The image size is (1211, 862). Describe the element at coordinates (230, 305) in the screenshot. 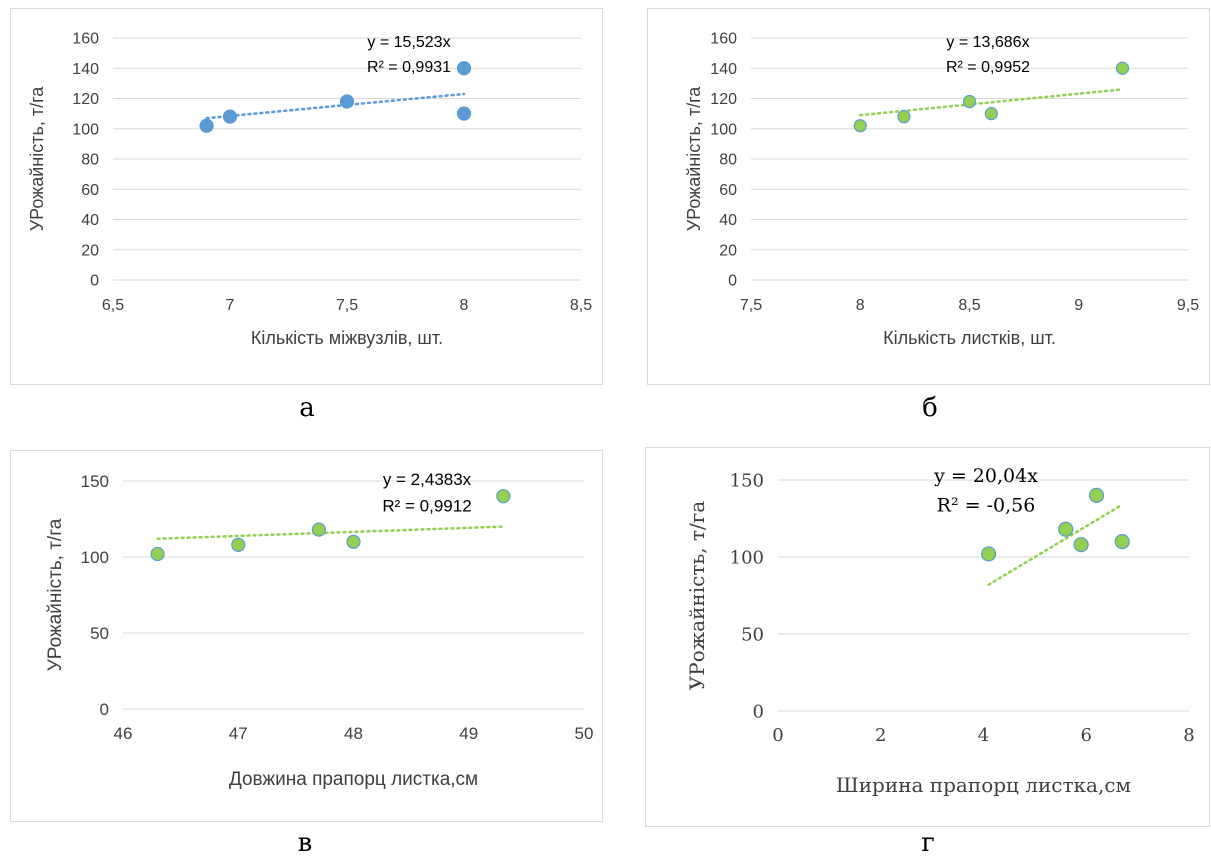

I see `x-tick-label: 7` at that location.